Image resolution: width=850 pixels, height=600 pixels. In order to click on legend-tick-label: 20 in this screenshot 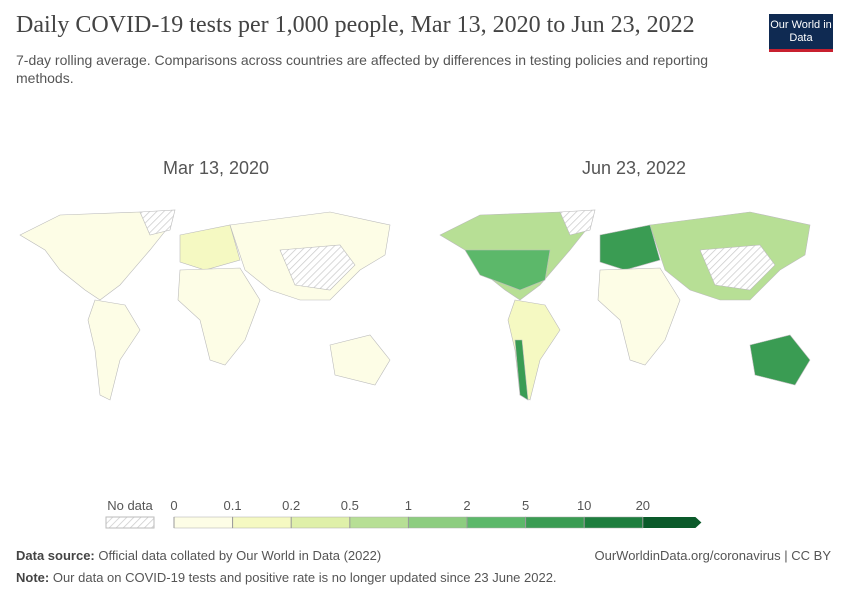, I will do `click(643, 505)`.